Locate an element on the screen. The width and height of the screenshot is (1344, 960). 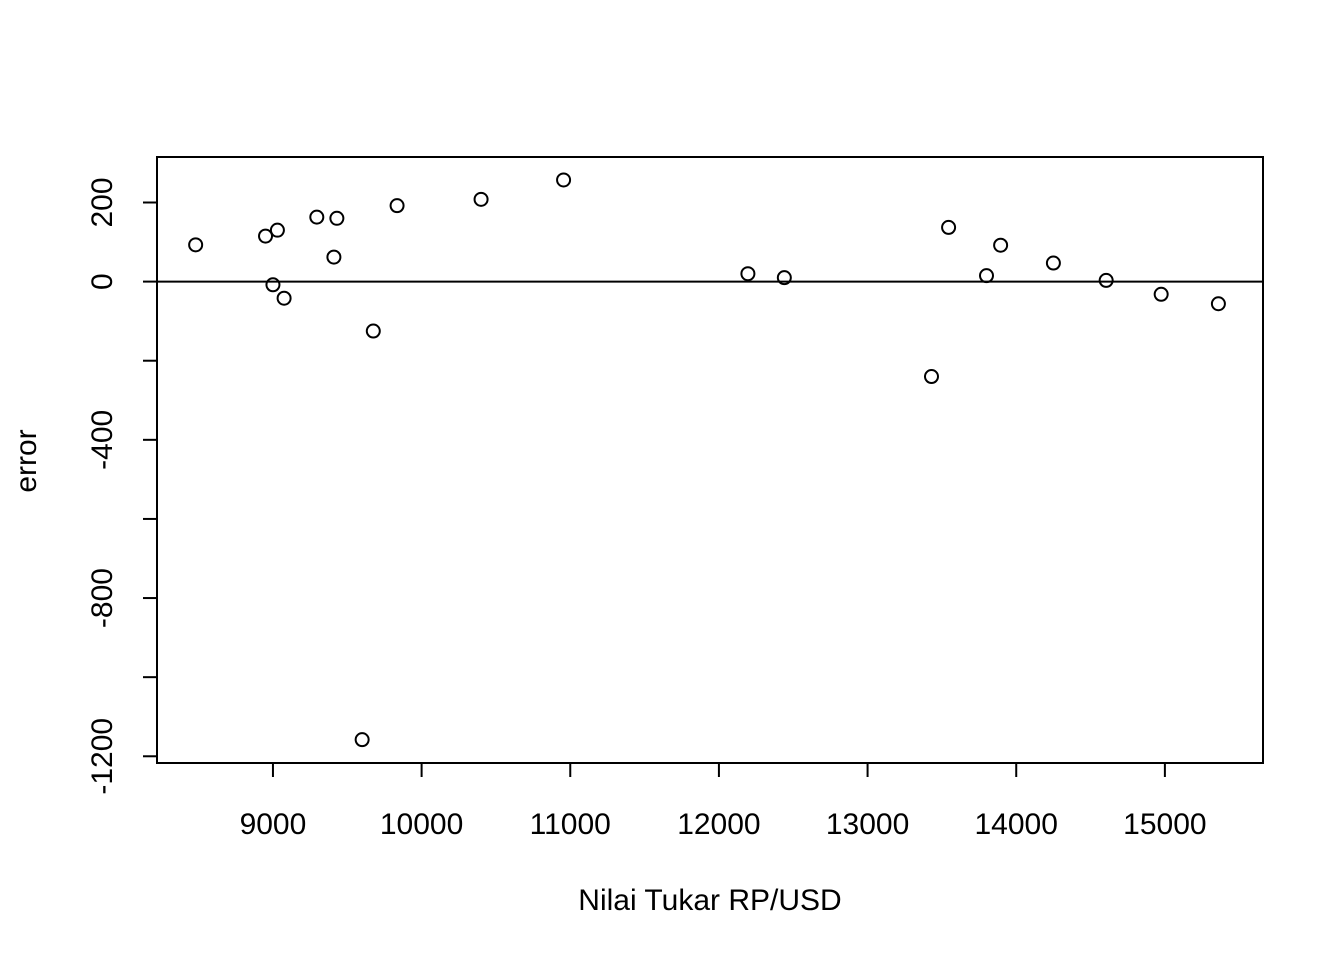
x-tick-label: 9000 is located at coordinates (273, 824).